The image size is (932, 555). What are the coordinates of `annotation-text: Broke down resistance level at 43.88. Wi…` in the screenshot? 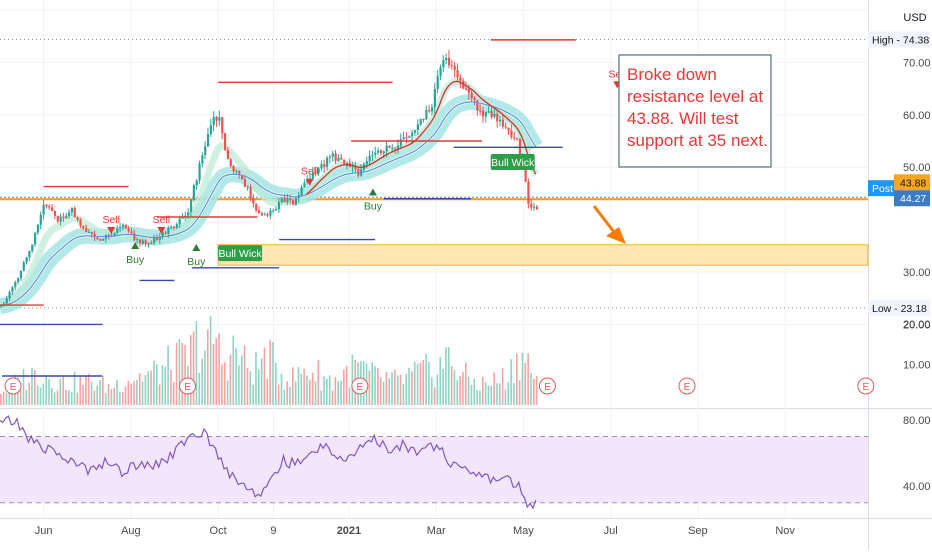 It's located at (697, 107).